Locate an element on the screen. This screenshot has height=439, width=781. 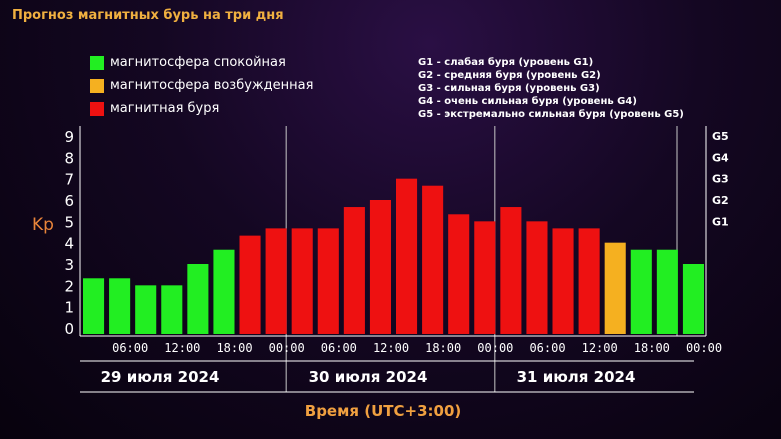
g-tick-label: G3 is located at coordinates (720, 179).